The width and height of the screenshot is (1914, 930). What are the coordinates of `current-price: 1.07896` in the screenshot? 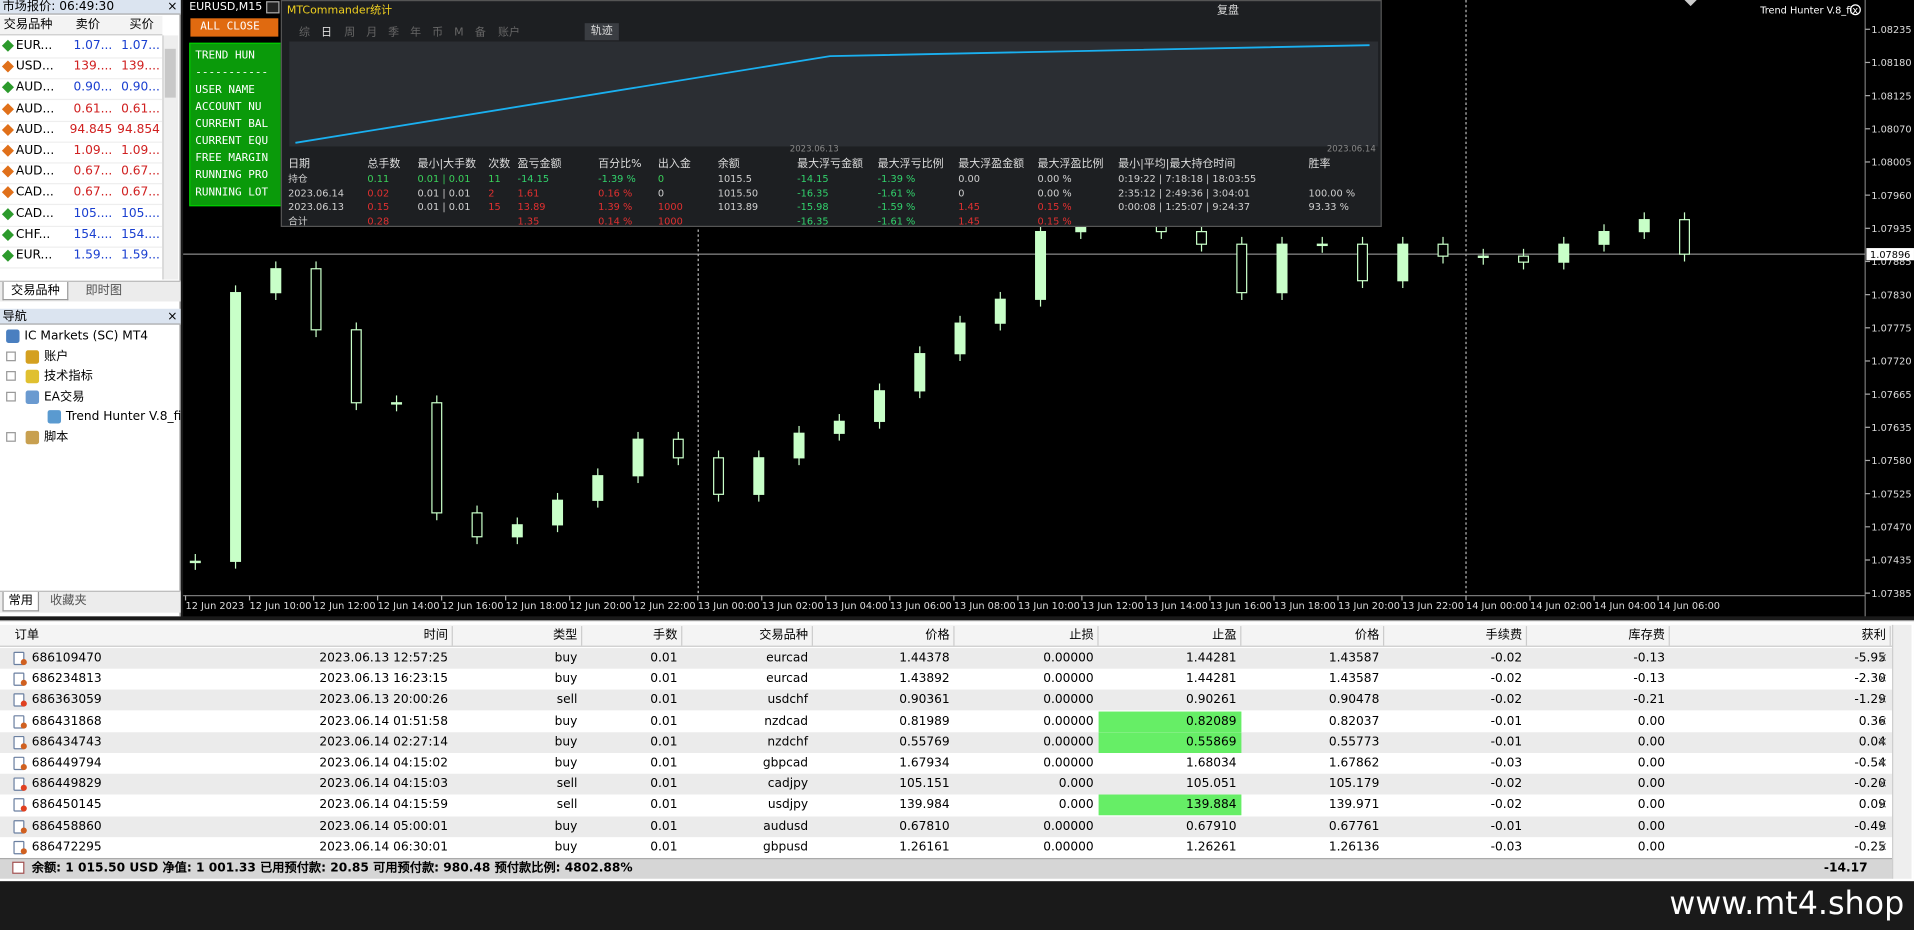 It's located at (1890, 255).